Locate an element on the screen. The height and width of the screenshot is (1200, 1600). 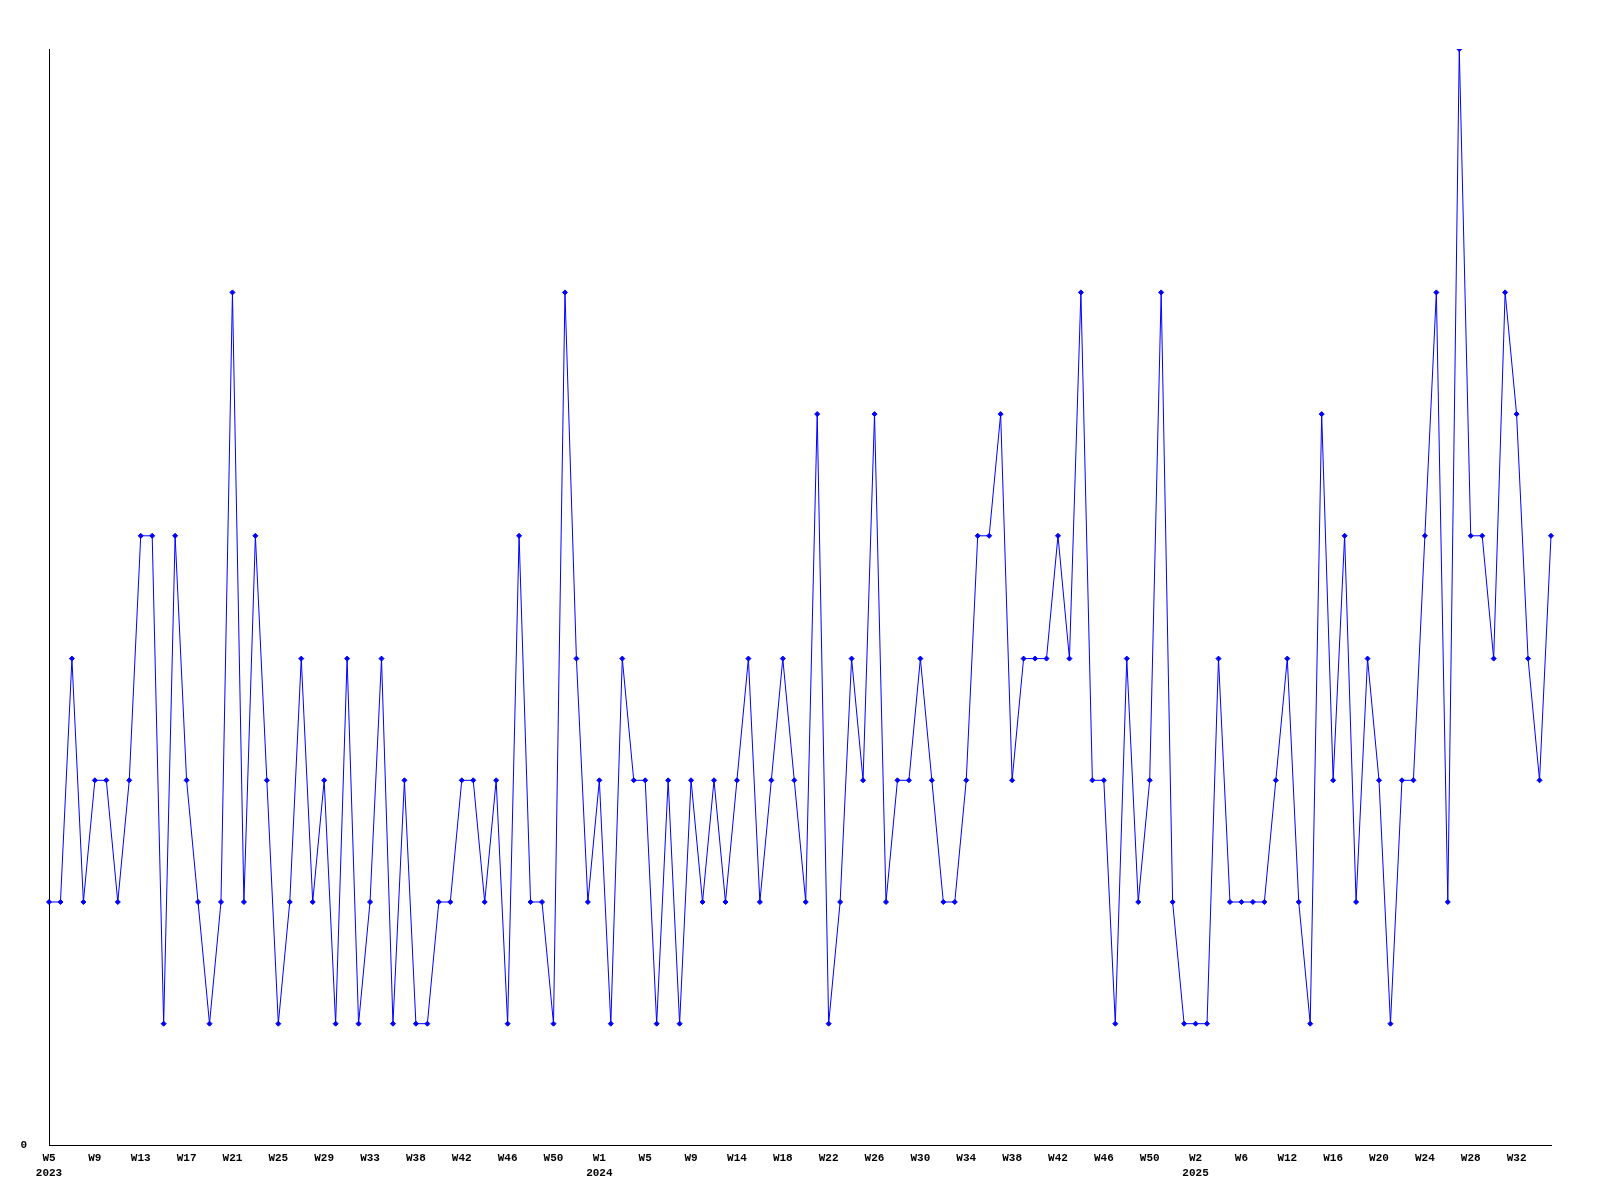
x-tick-label: W2 2025 is located at coordinates (1196, 1165).